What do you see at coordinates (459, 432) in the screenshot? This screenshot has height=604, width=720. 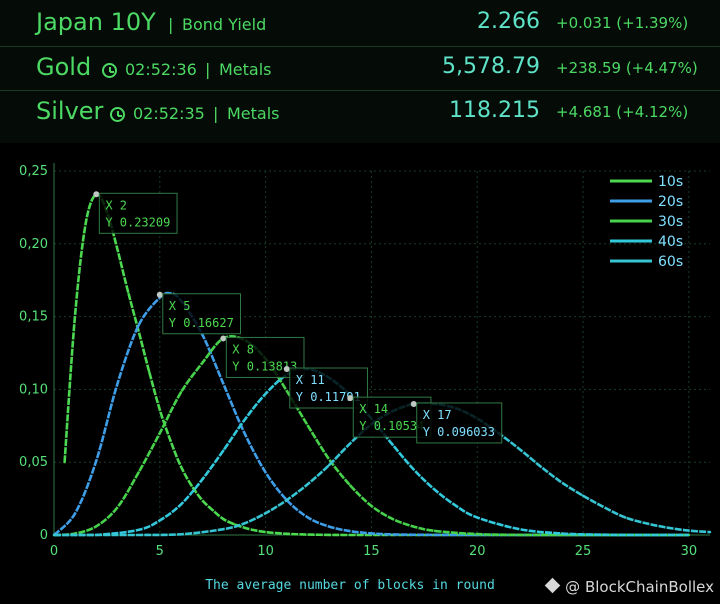 I see `annotation-y: Y 0.096033` at bounding box center [459, 432].